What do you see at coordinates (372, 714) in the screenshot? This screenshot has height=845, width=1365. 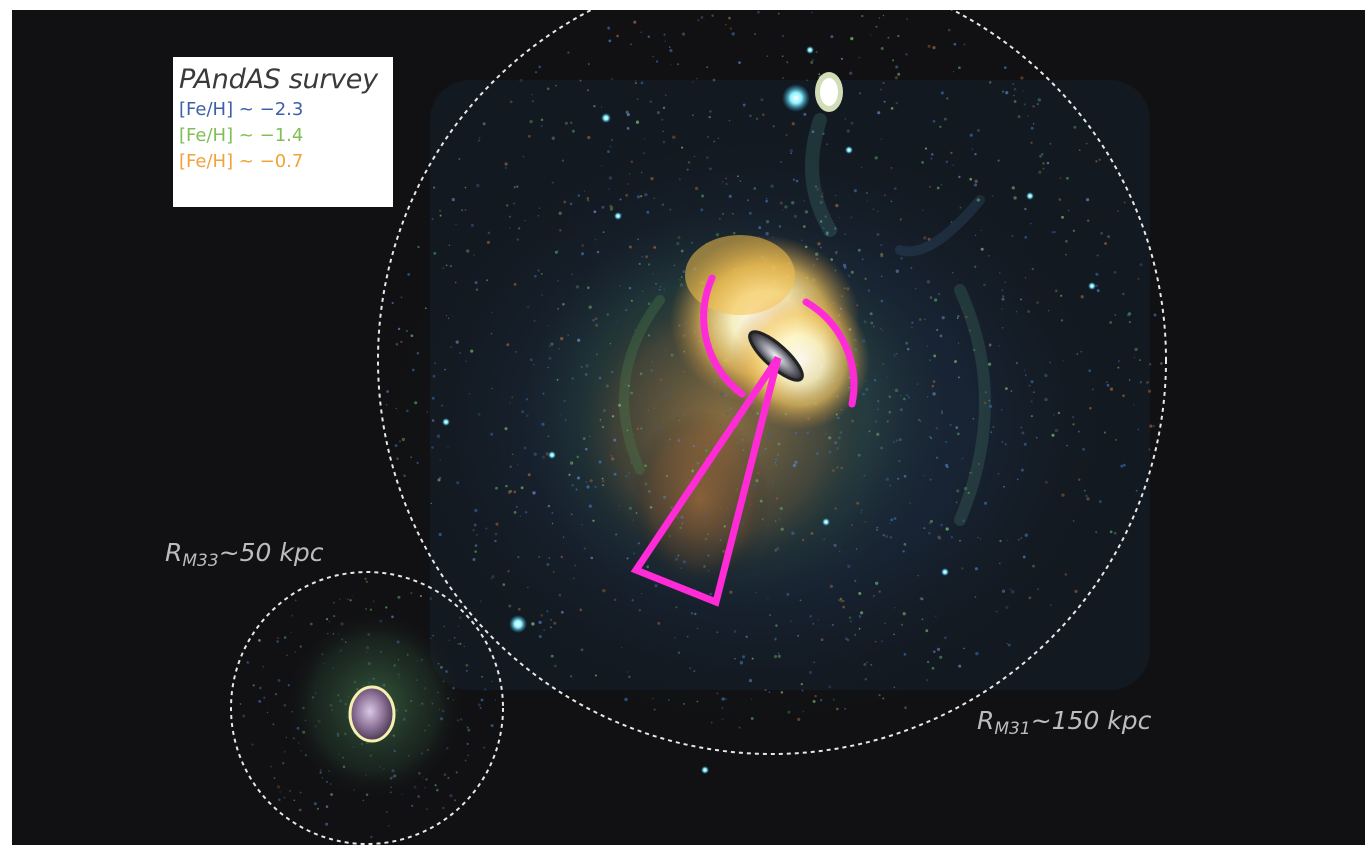 I see `m33-disk` at bounding box center [372, 714].